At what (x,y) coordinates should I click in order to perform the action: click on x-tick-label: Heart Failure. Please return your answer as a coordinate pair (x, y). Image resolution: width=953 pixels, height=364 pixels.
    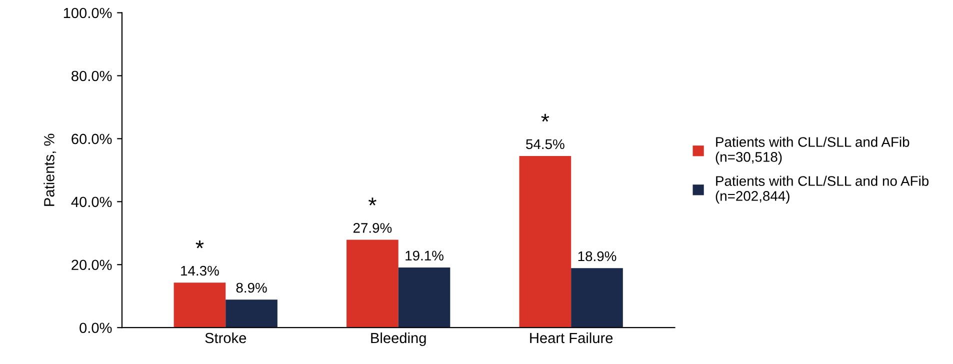
    Looking at the image, I should click on (571, 338).